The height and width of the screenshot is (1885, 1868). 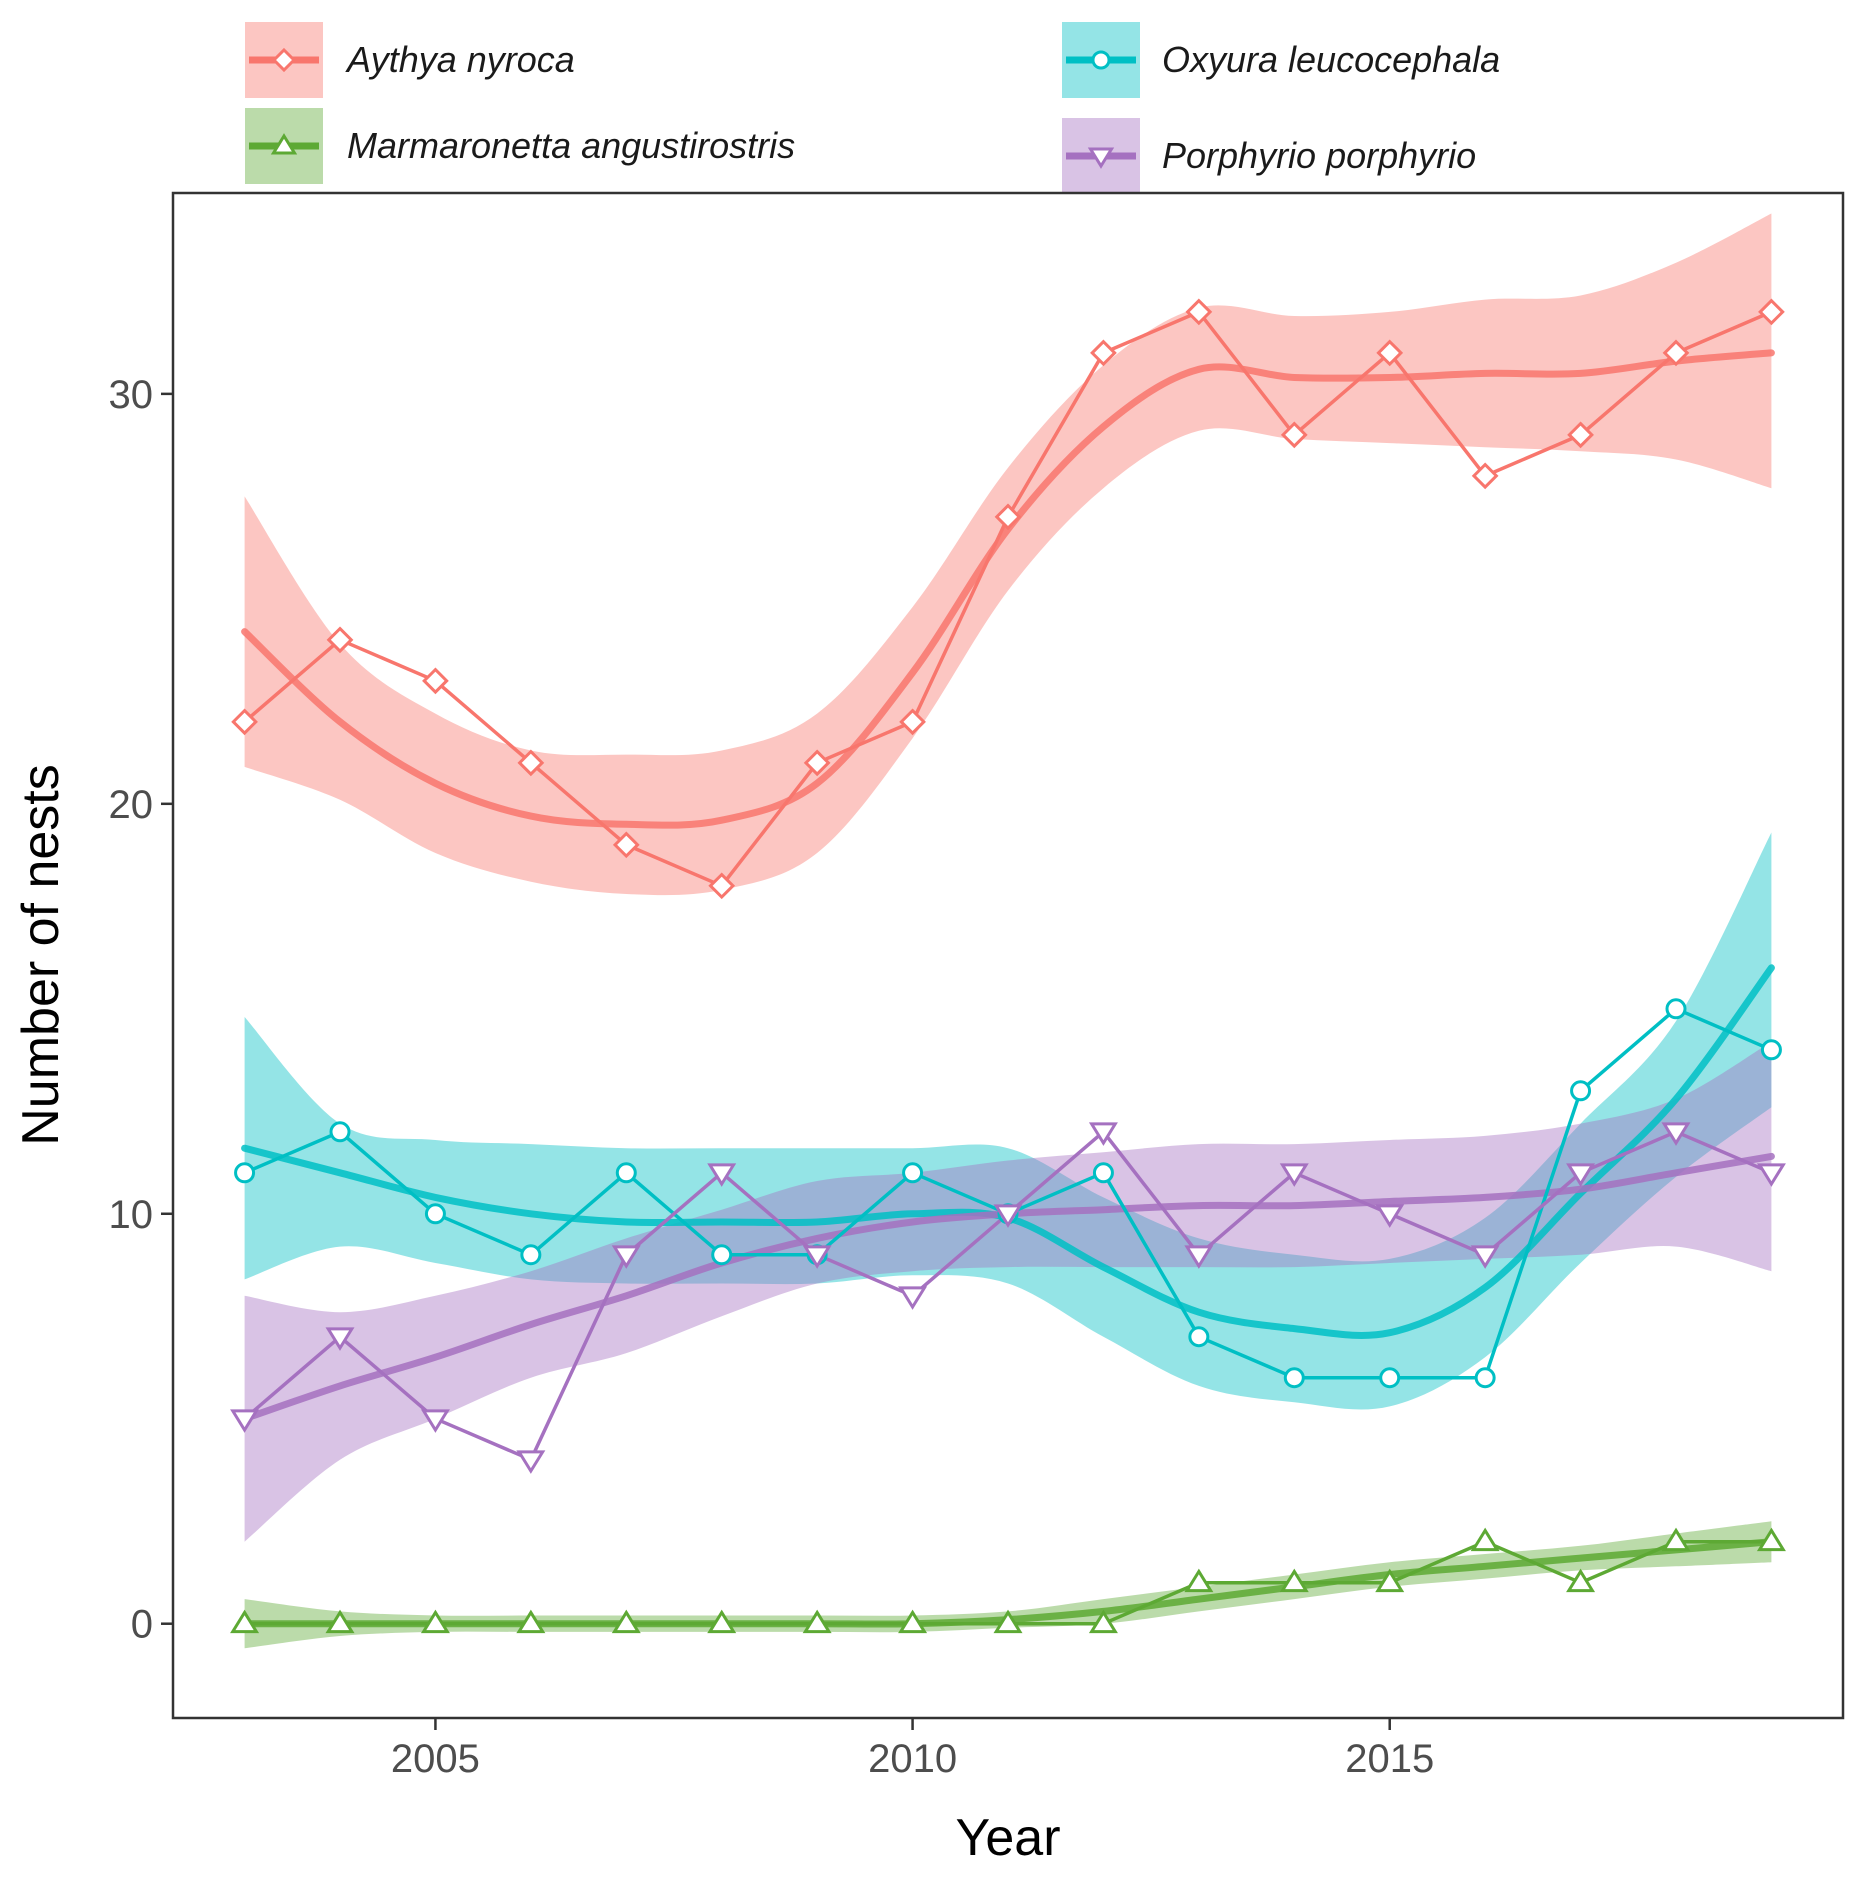 What do you see at coordinates (1103, 353) in the screenshot?
I see `point-aythya-nyroca-2012` at bounding box center [1103, 353].